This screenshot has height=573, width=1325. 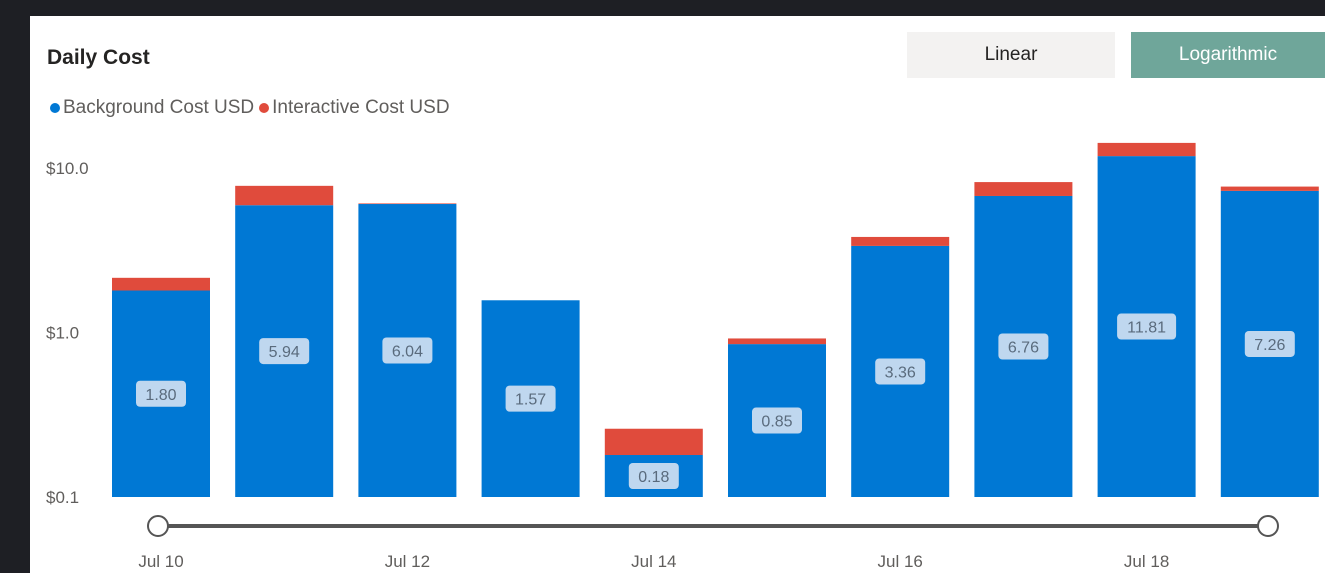 What do you see at coordinates (62, 497) in the screenshot?
I see `y-tick-label: $0.1` at bounding box center [62, 497].